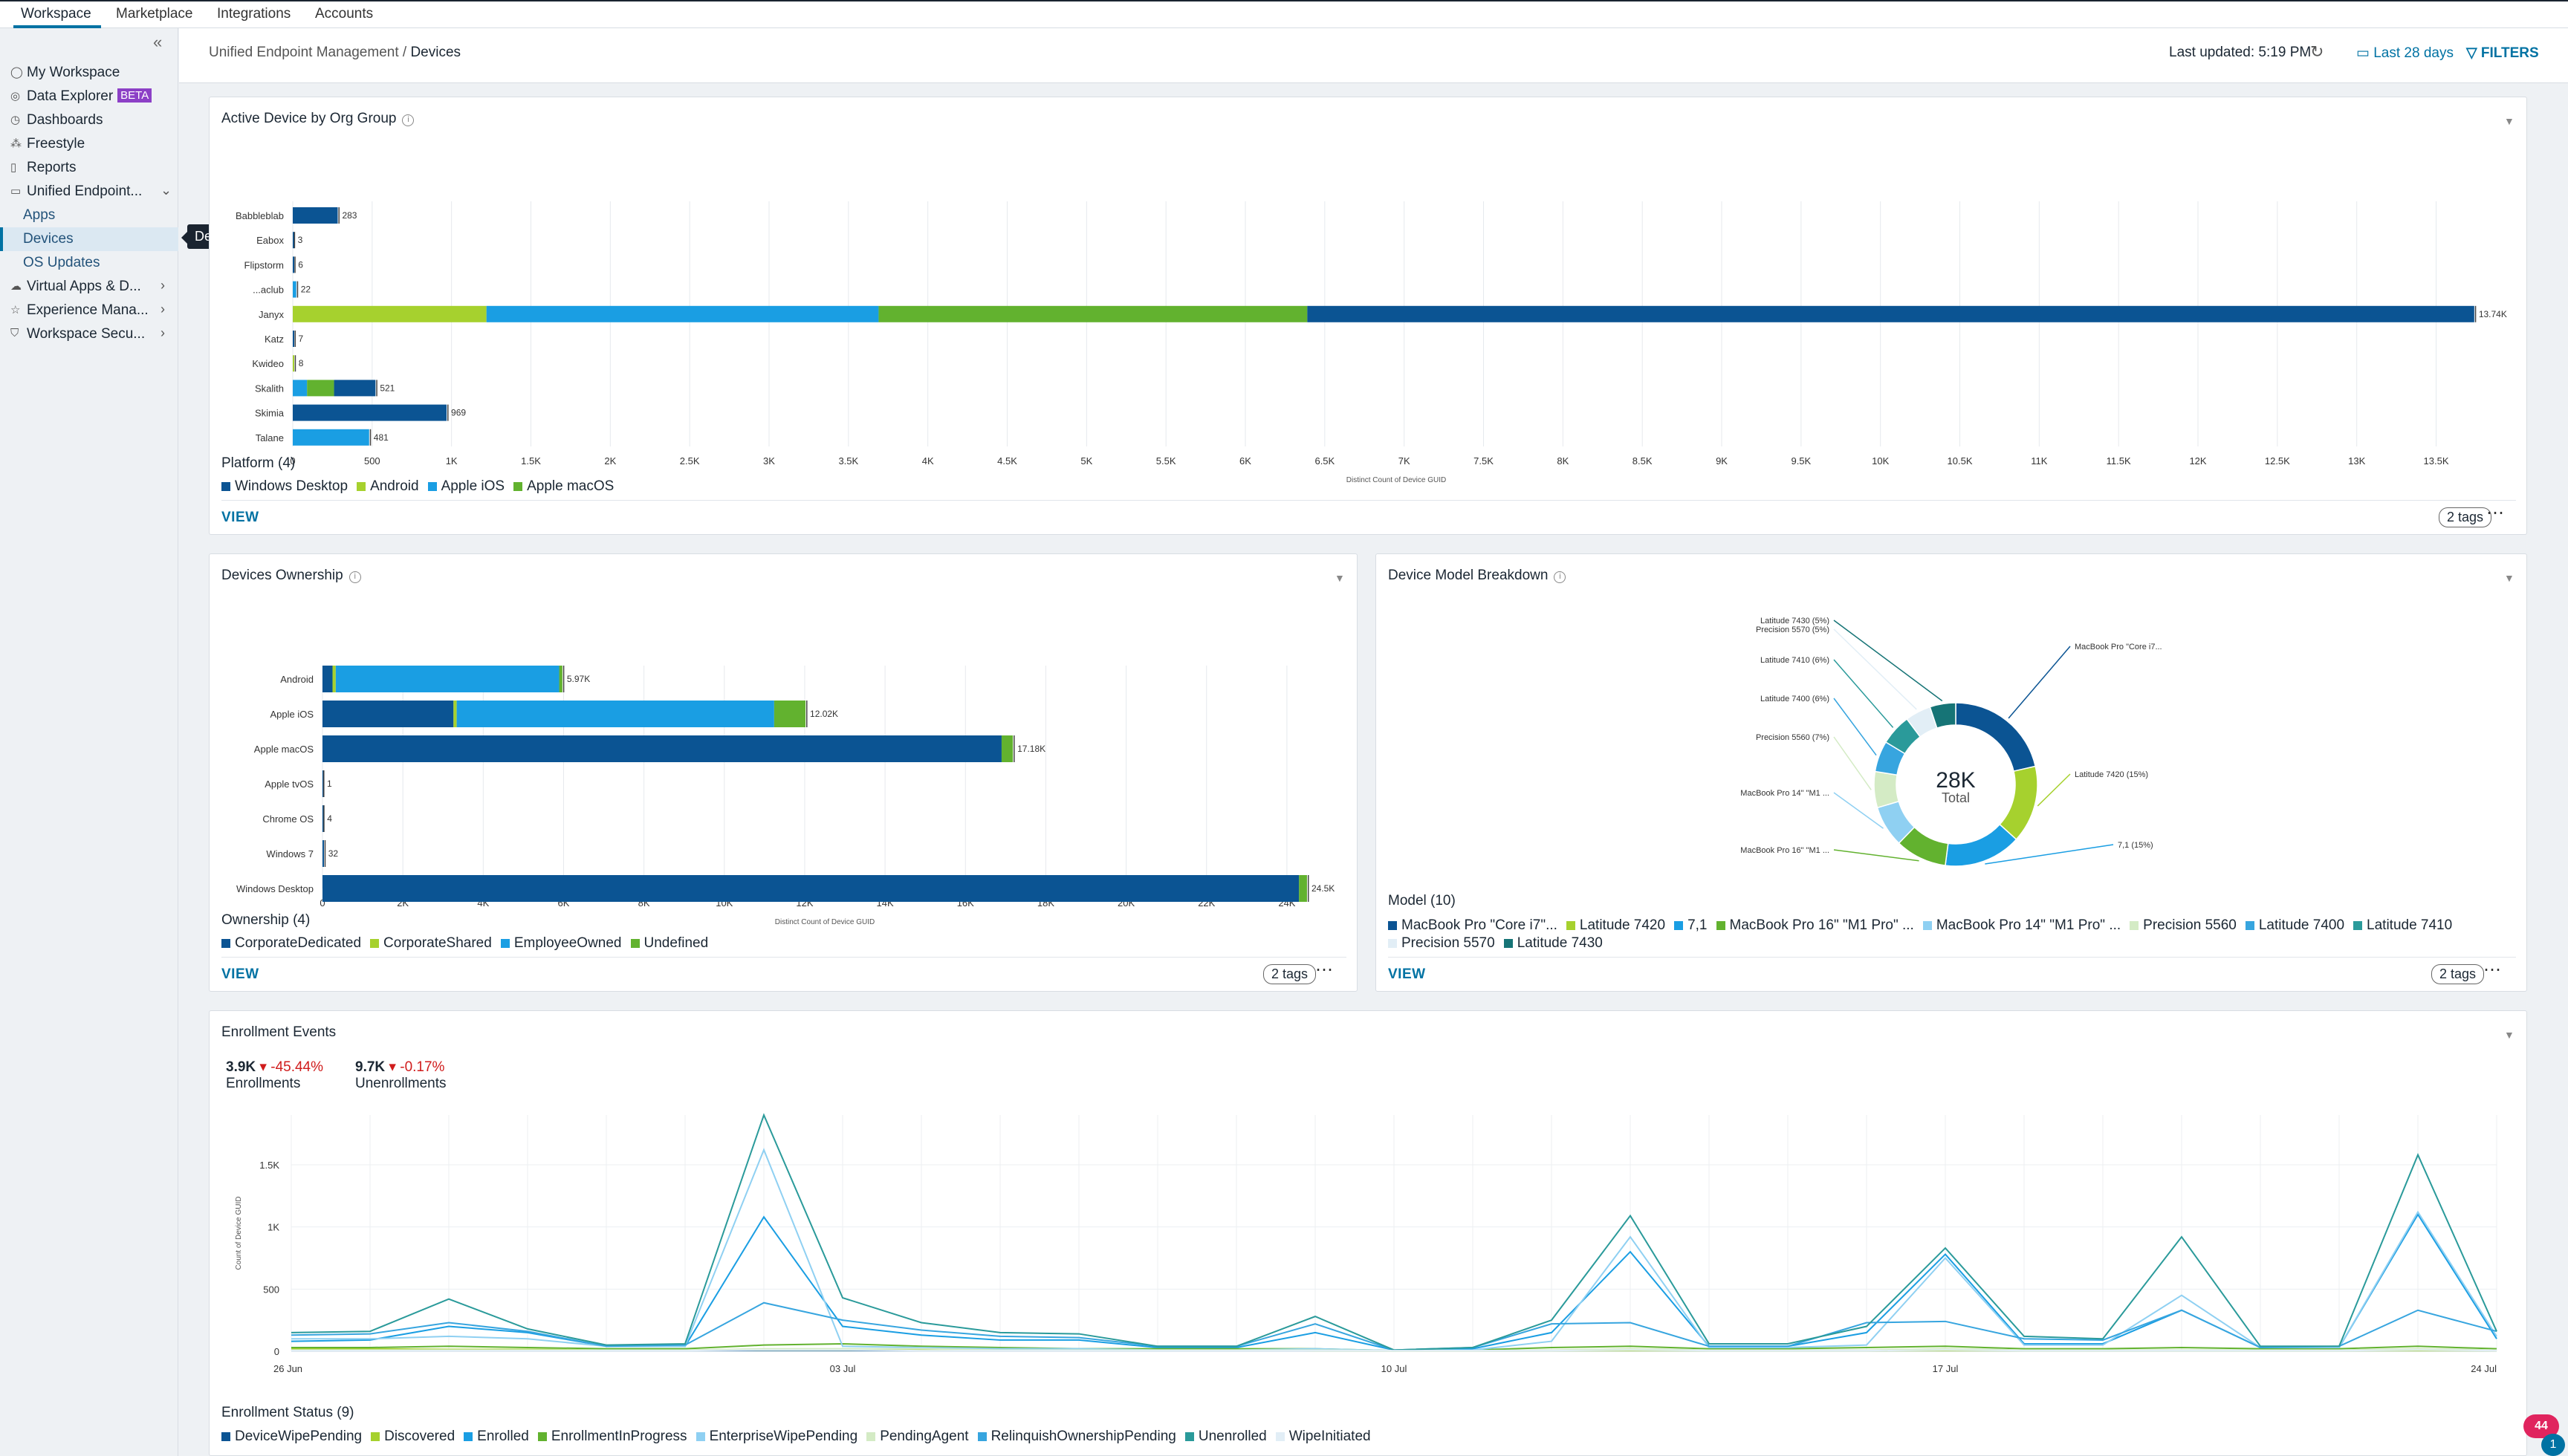  What do you see at coordinates (89, 73) in the screenshot?
I see `sidebar-item-my-workspace: ◯ My Workspace` at bounding box center [89, 73].